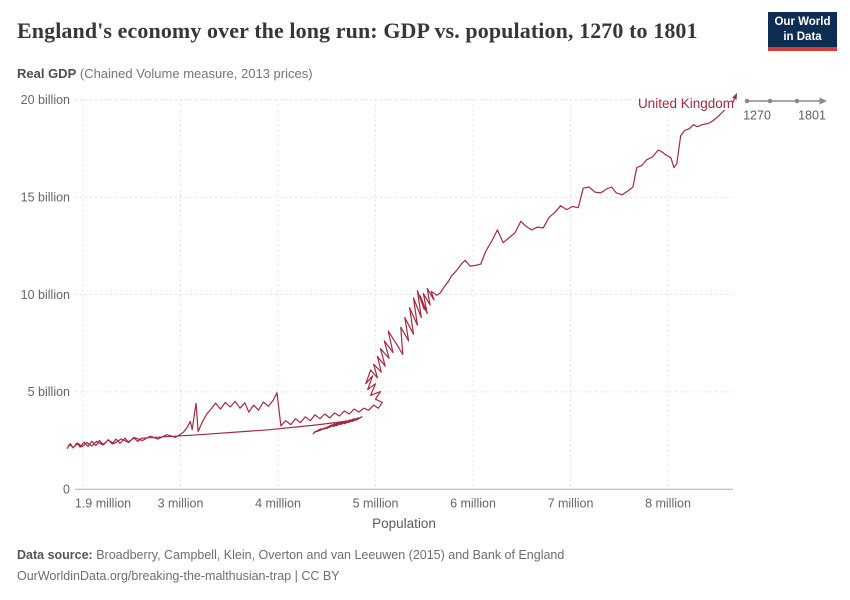 The height and width of the screenshot is (600, 850). Describe the element at coordinates (802, 22) in the screenshot. I see `owid-logo-line1: Our World` at that location.